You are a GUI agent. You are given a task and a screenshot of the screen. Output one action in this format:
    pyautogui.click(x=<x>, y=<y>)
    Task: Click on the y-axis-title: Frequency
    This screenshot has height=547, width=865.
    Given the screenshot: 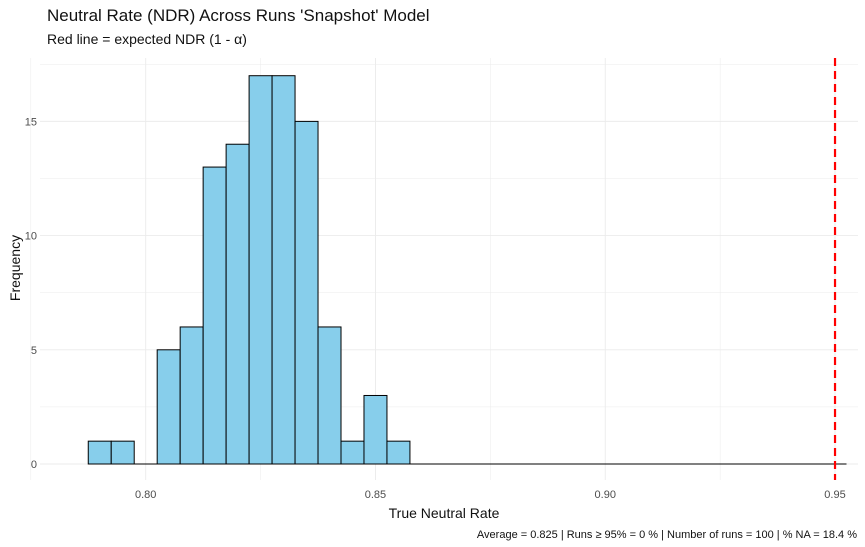 What is the action you would take?
    pyautogui.click(x=15, y=268)
    